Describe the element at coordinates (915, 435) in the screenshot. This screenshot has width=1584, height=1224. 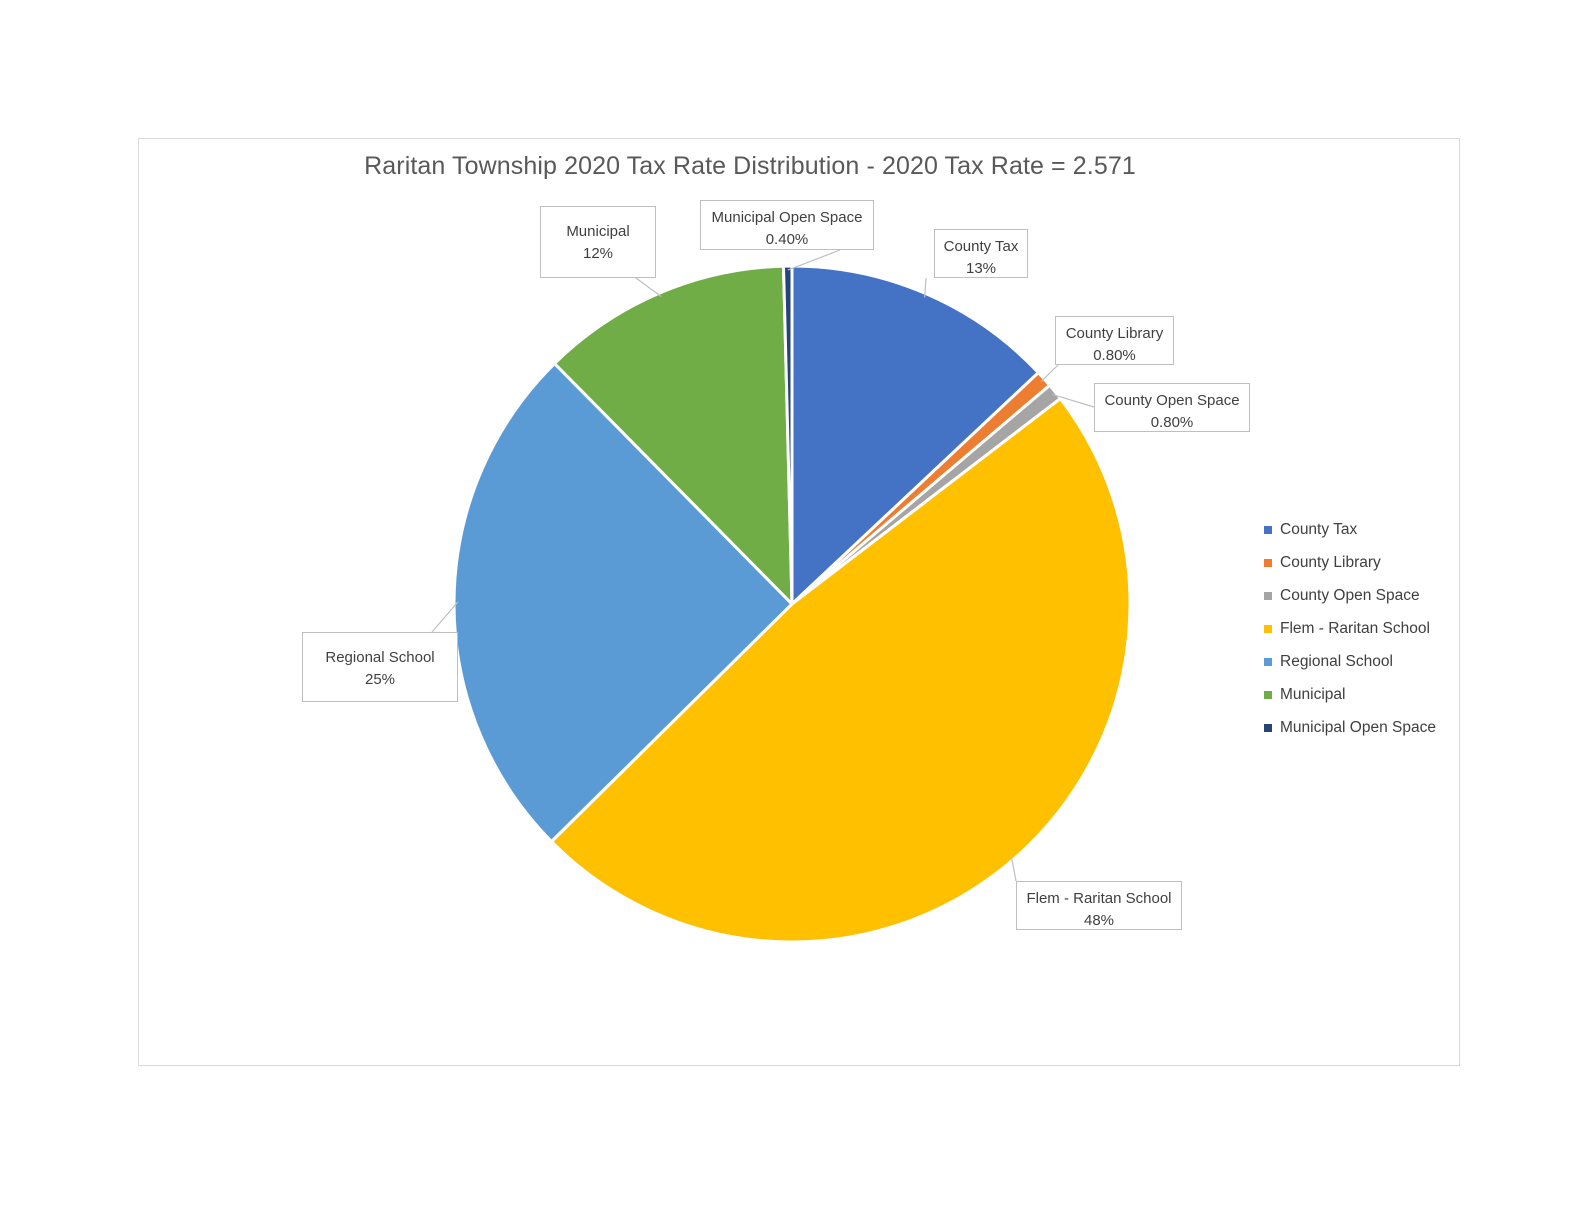
I see `pie-slice-county-tax` at that location.